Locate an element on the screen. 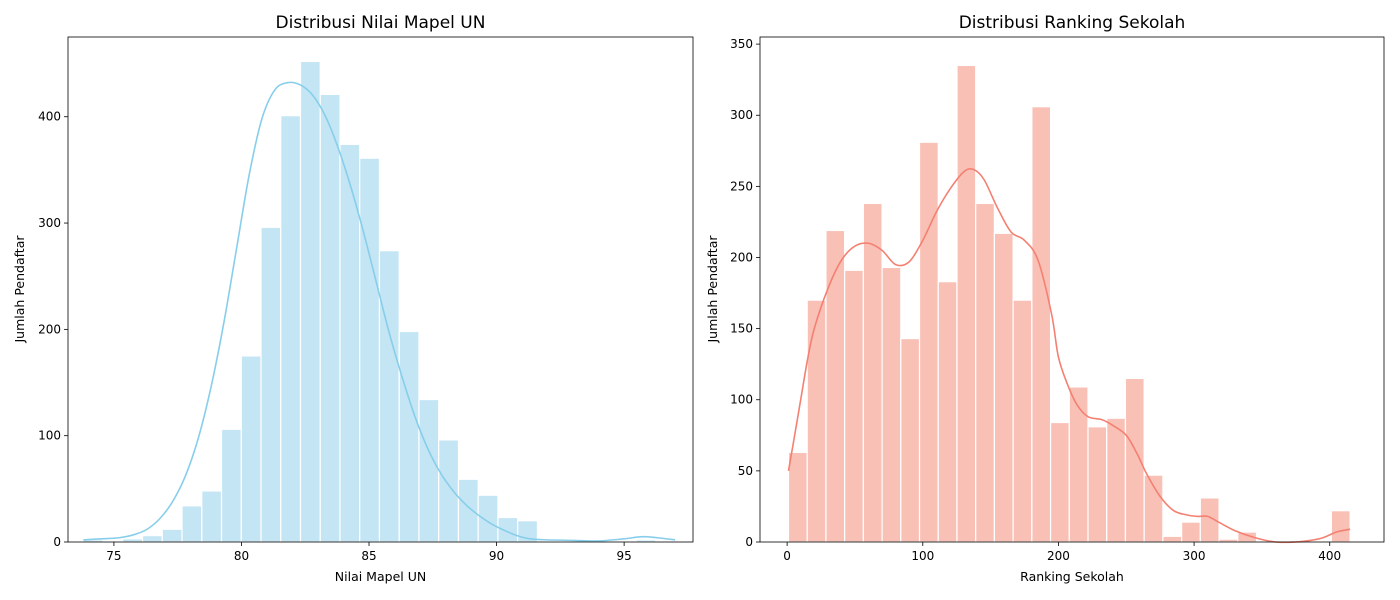  y-tick-label: 400 is located at coordinates (49, 117).